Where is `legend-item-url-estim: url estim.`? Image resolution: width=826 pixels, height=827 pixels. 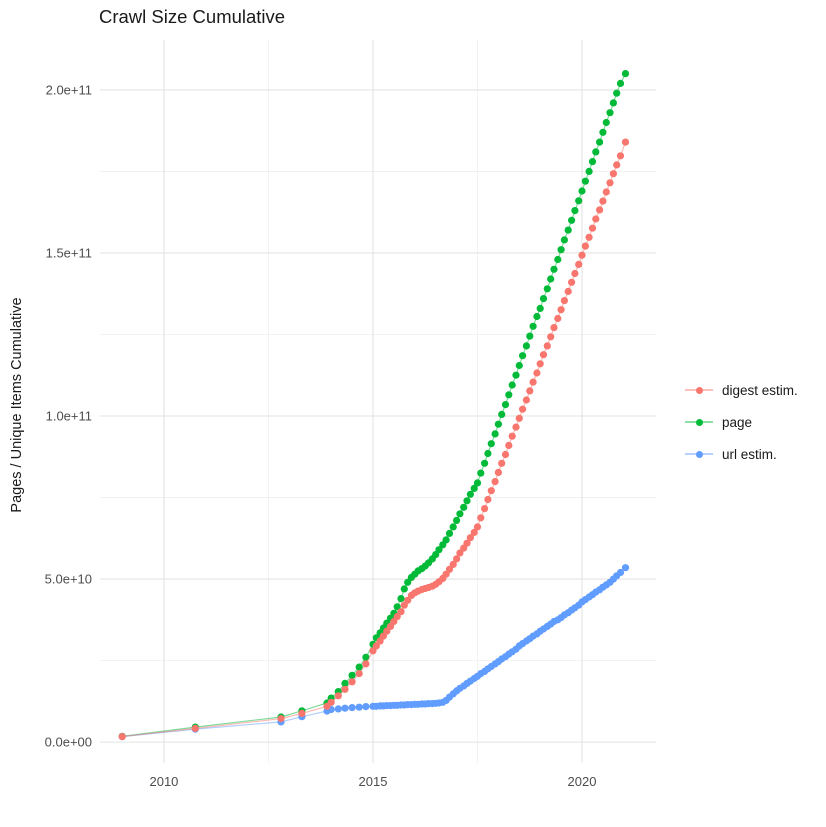
legend-item-url-estim: url estim. is located at coordinates (741, 454).